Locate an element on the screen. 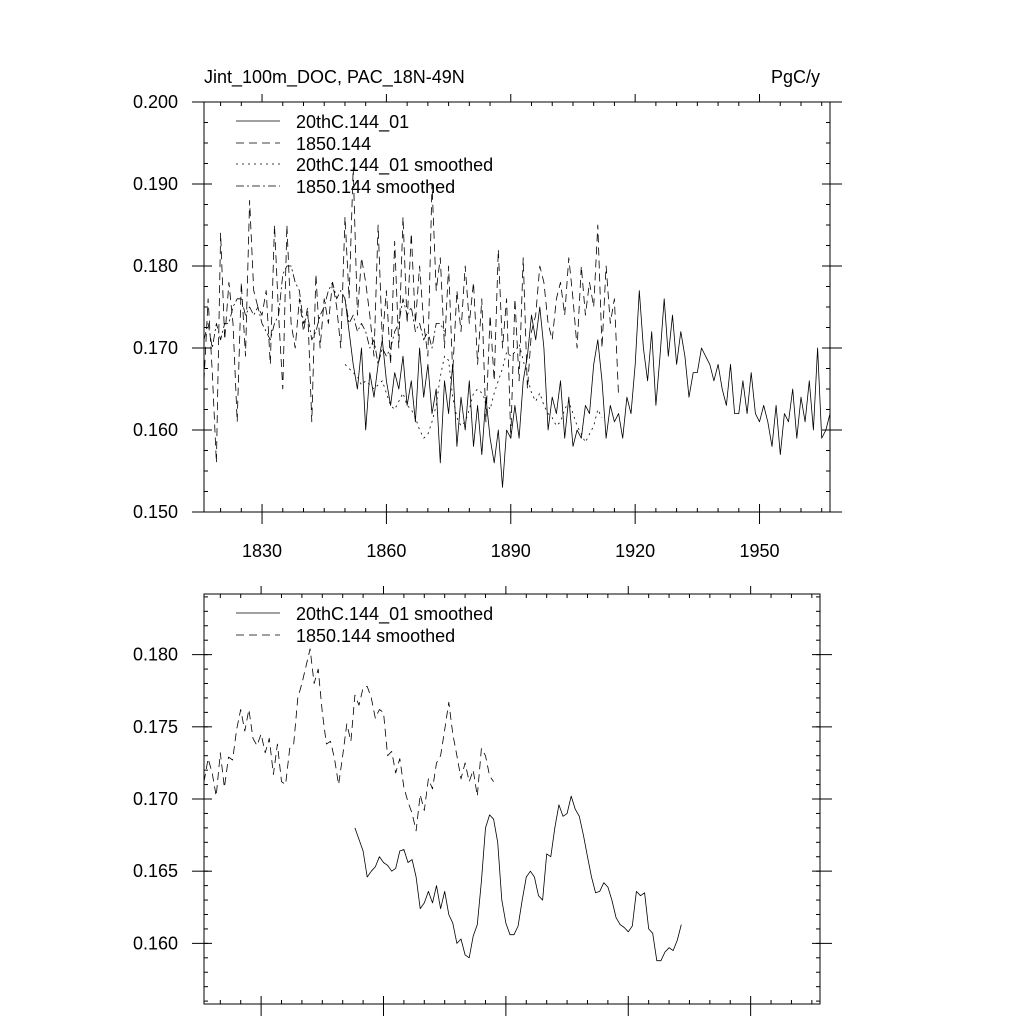 The height and width of the screenshot is (1024, 1024). y-tick-label: 0.165 is located at coordinates (155, 871).